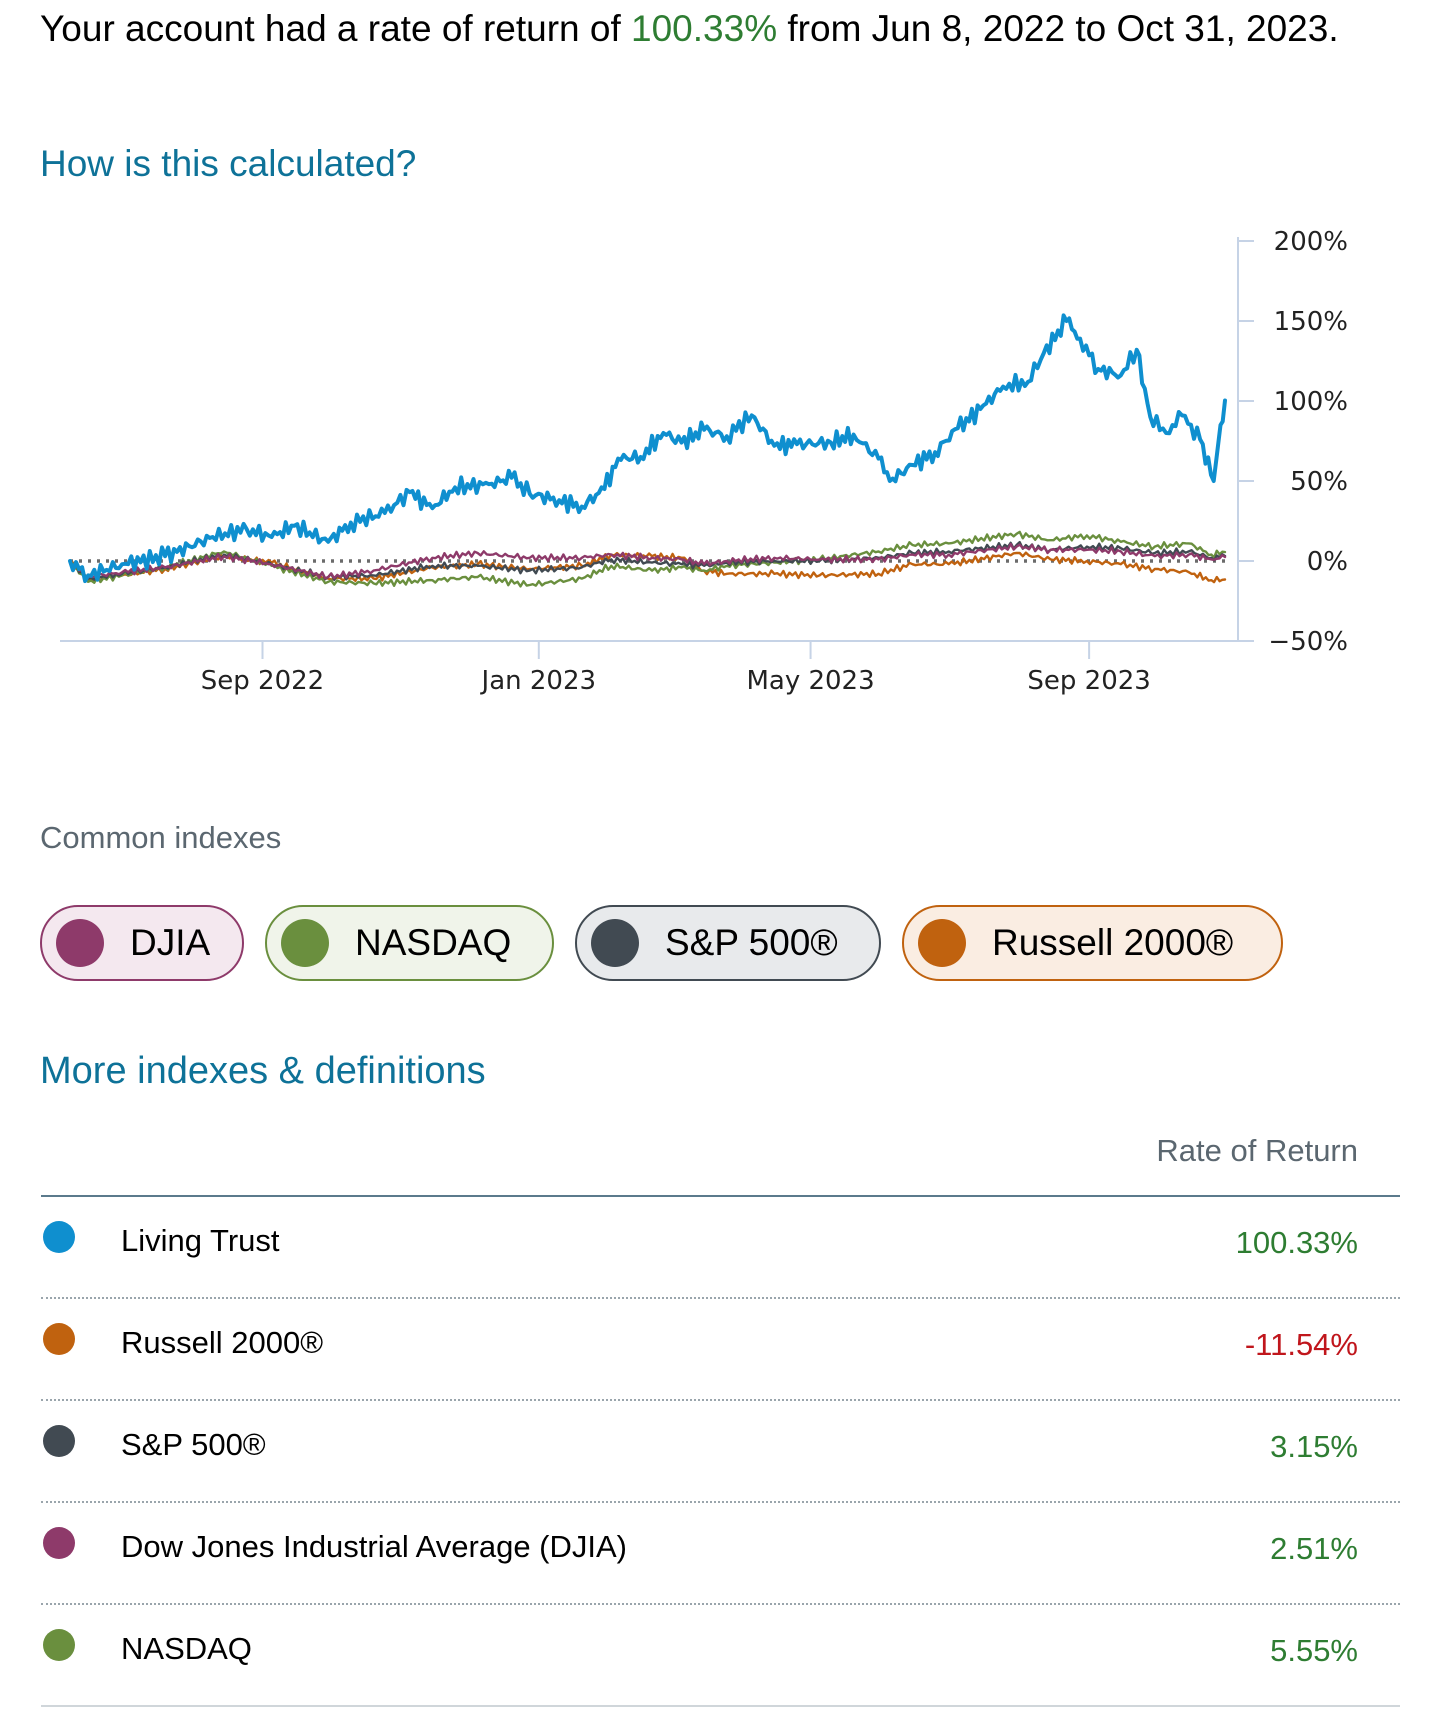 Image resolution: width=1450 pixels, height=1714 pixels. Describe the element at coordinates (1257, 1150) in the screenshot. I see `rate-of-return-header: Rate of Return` at that location.